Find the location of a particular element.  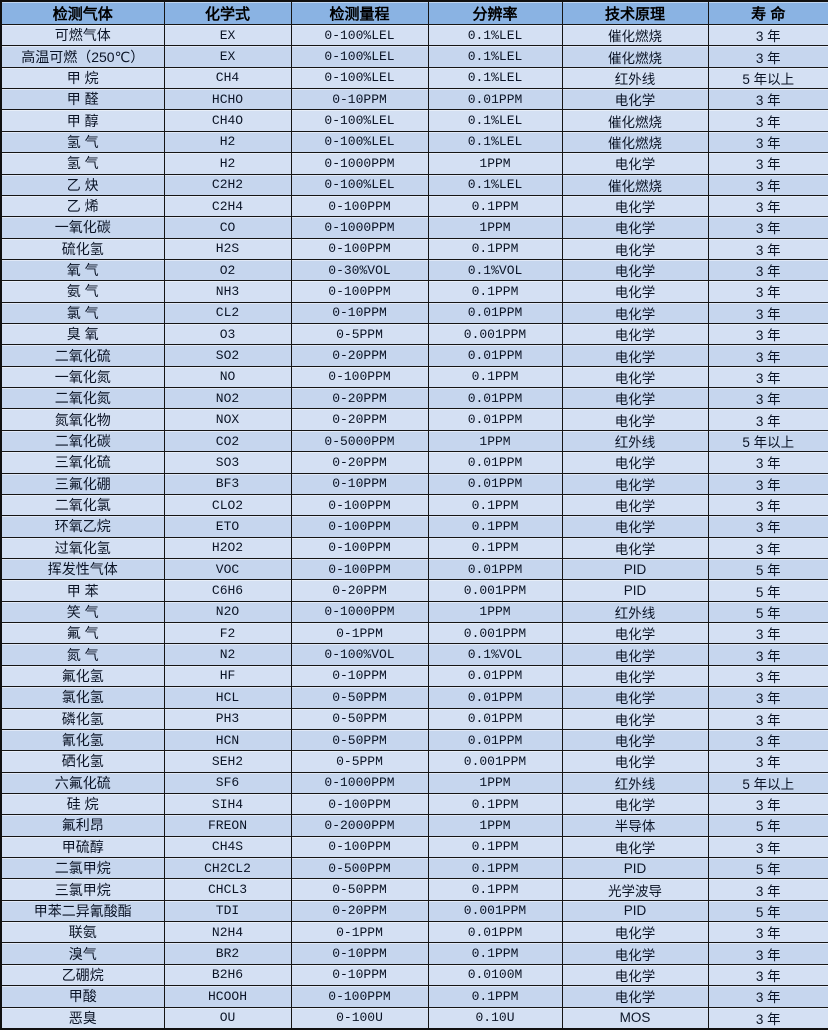

cell-detection-range: 0-50PPM is located at coordinates (359, 697).